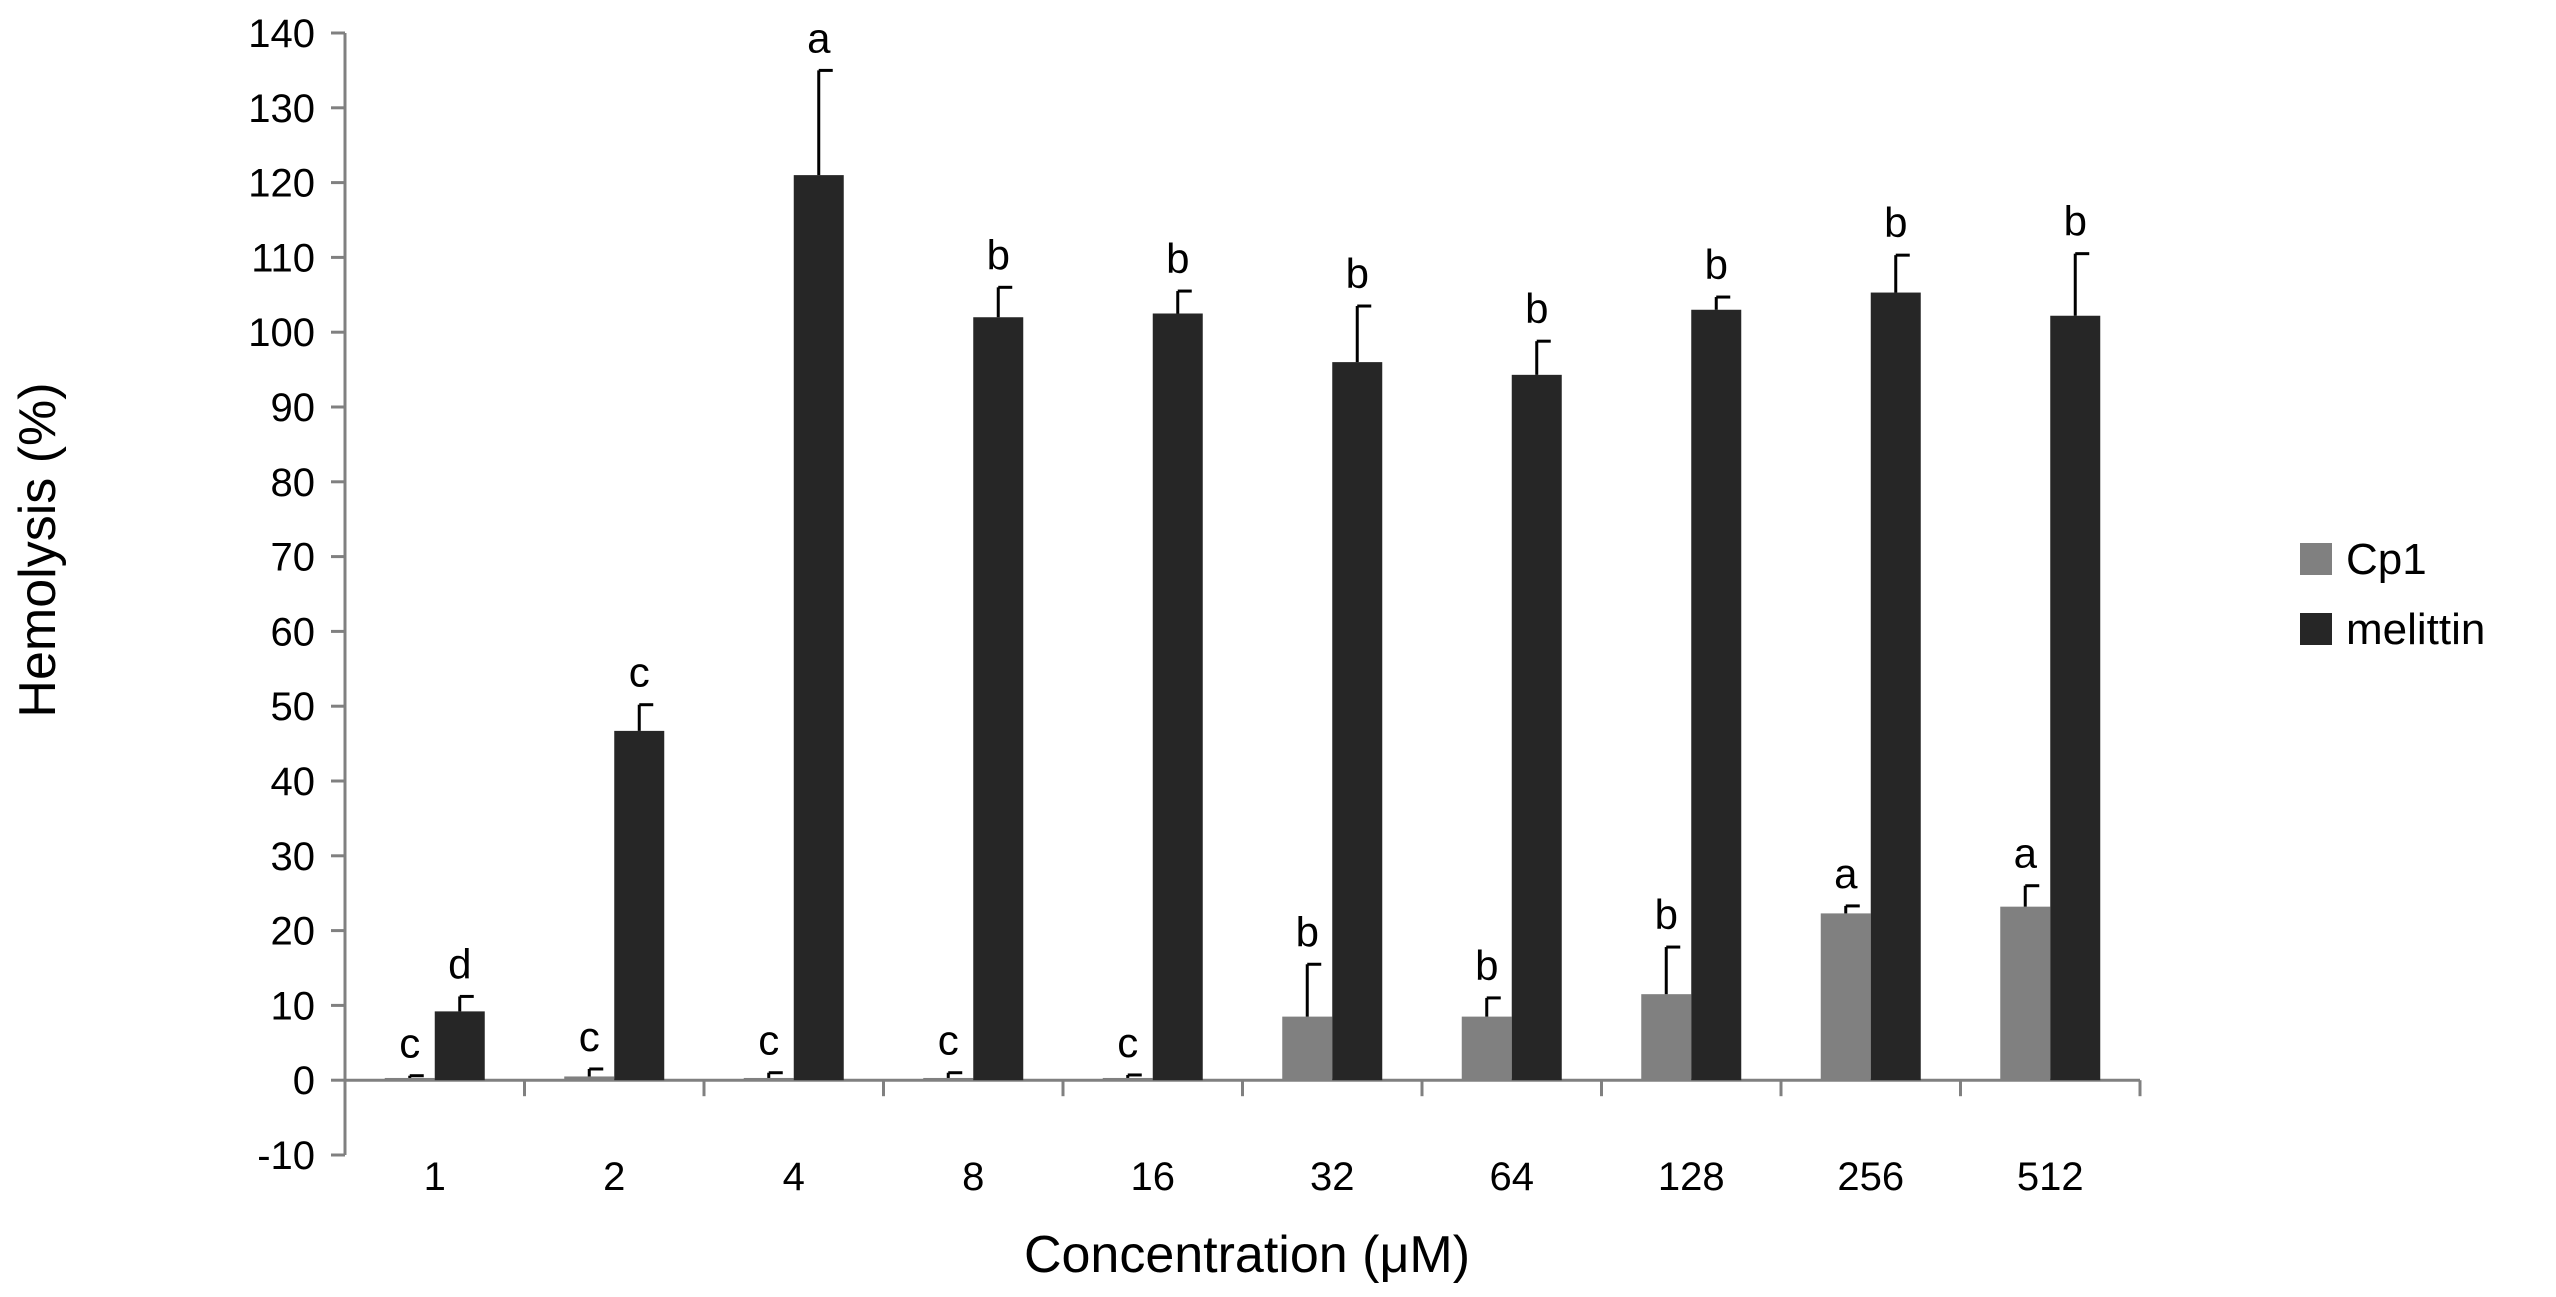 This screenshot has width=2556, height=1297. I want to click on y-tick-label: 70, so click(293, 558).